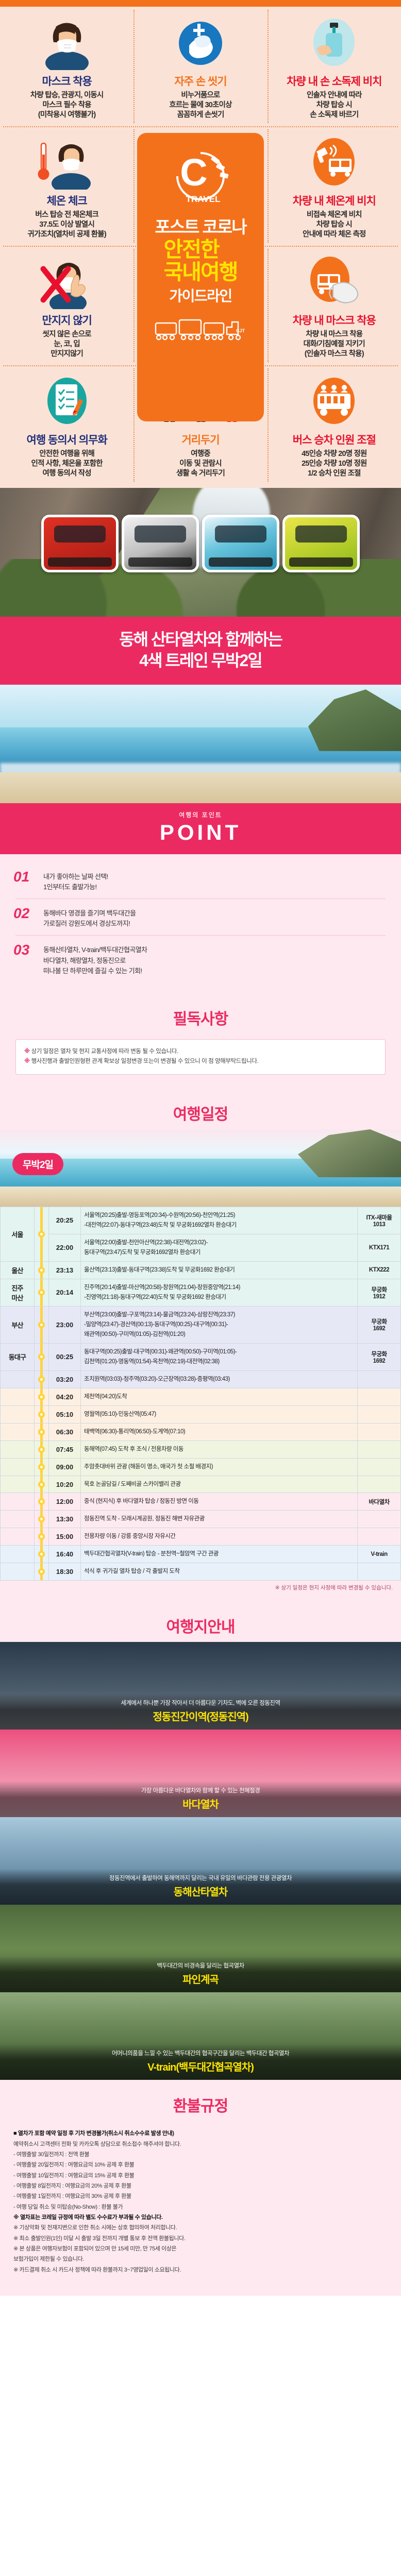 Image resolution: width=401 pixels, height=2576 pixels. I want to click on table-row: 13:30 정동진역 도착 - 모래시계공원, 정동진 해변 자유관광, so click(201, 1519).